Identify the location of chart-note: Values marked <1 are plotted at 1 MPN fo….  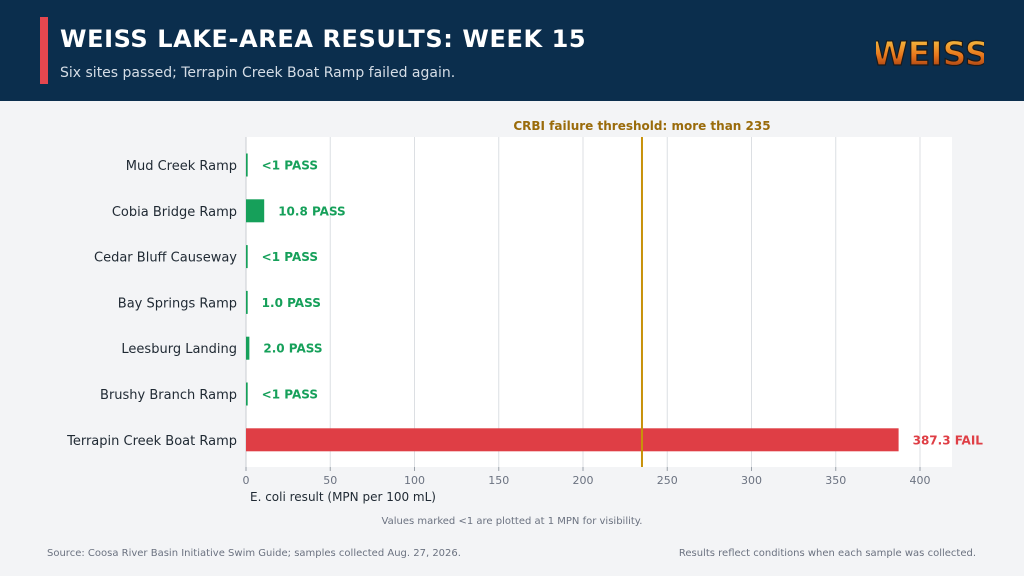
(512, 521).